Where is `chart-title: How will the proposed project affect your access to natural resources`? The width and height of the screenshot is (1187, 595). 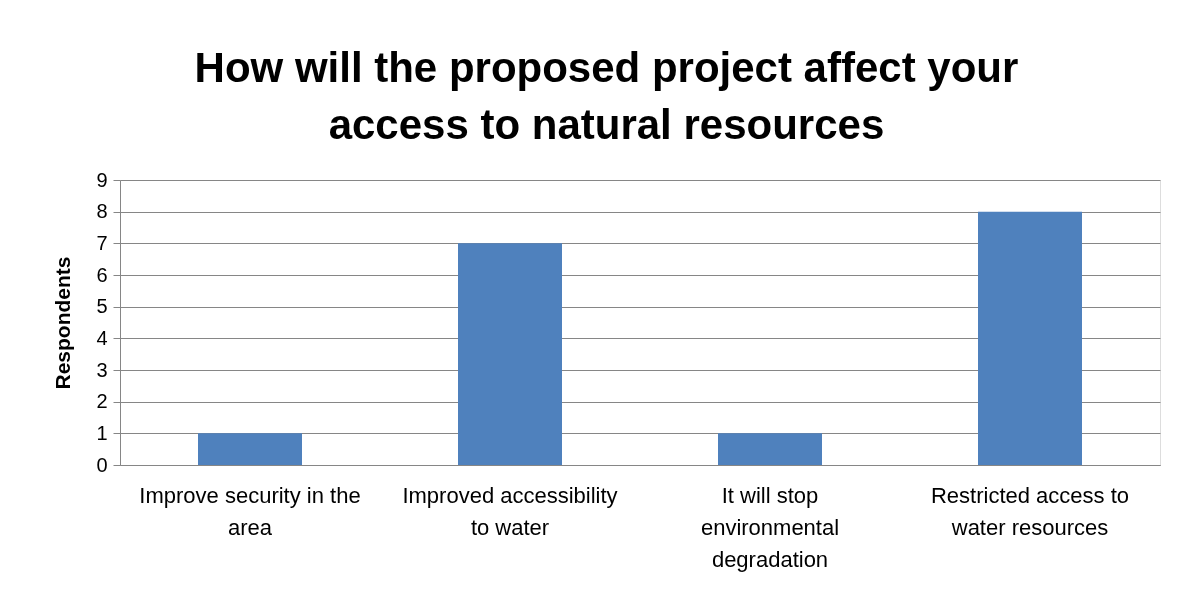 chart-title: How will the proposed project affect your access to natural resources is located at coordinates (606, 96).